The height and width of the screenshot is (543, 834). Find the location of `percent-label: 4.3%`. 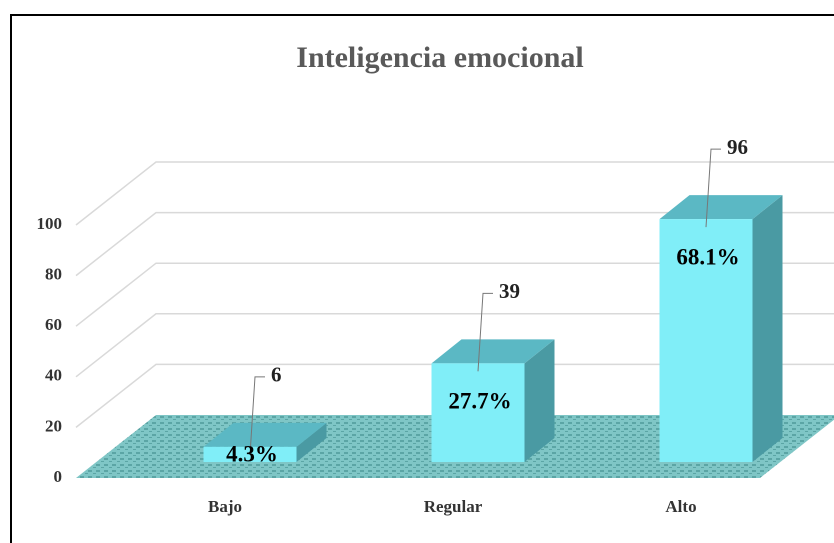

percent-label: 4.3% is located at coordinates (252, 454).